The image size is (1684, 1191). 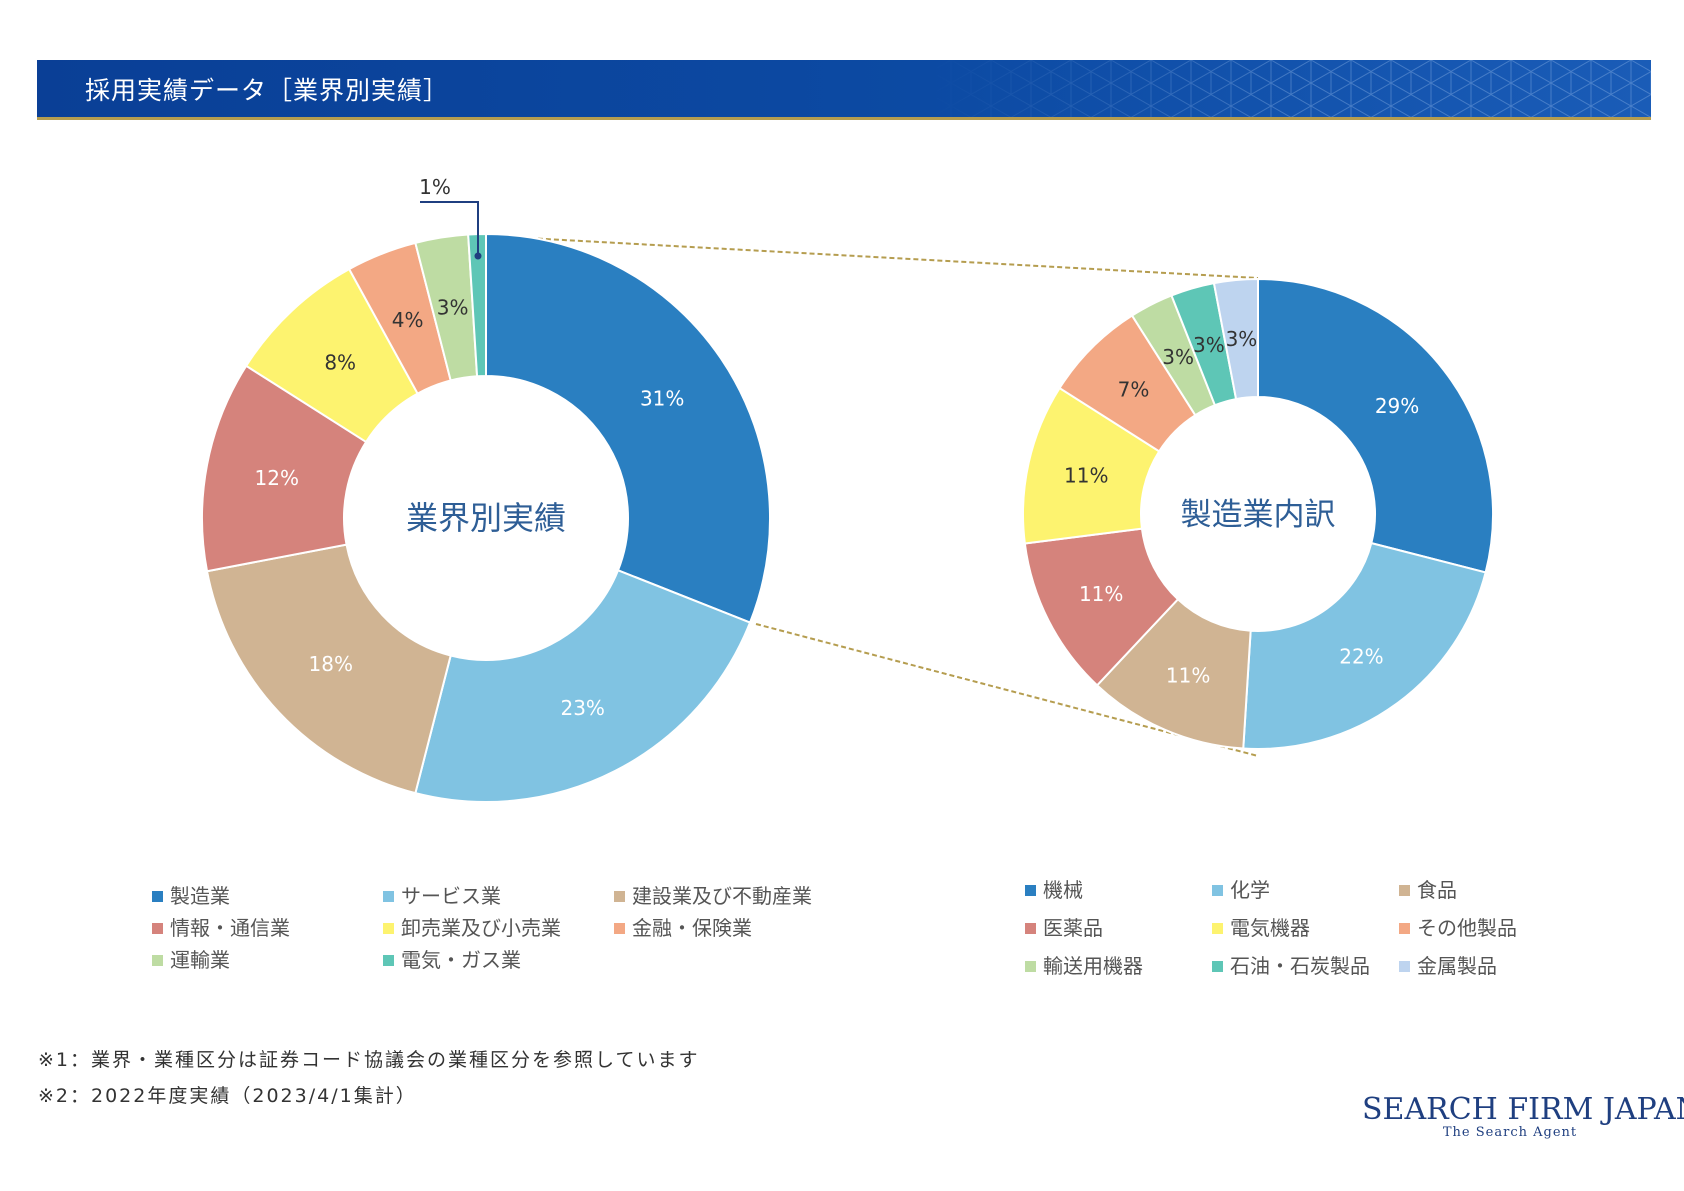 What do you see at coordinates (1073, 928) in the screenshot?
I see `legend-label: 医薬品` at bounding box center [1073, 928].